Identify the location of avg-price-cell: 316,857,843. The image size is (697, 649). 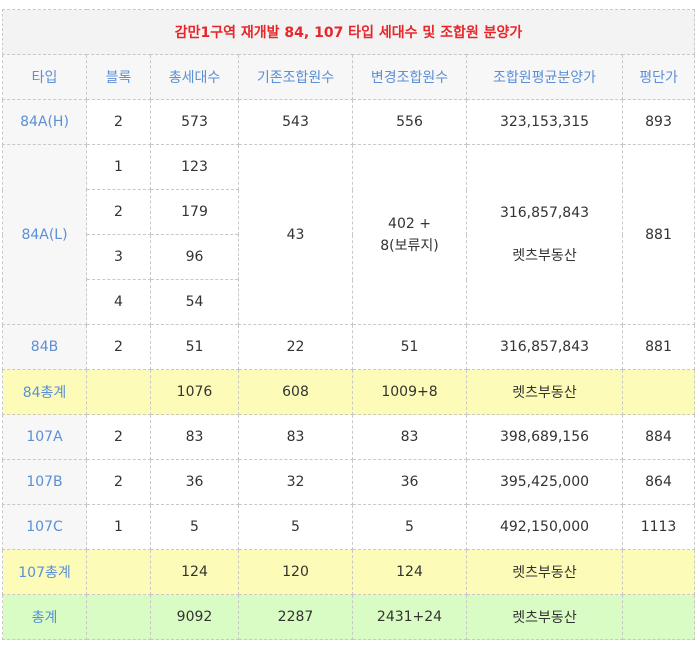
(544, 347).